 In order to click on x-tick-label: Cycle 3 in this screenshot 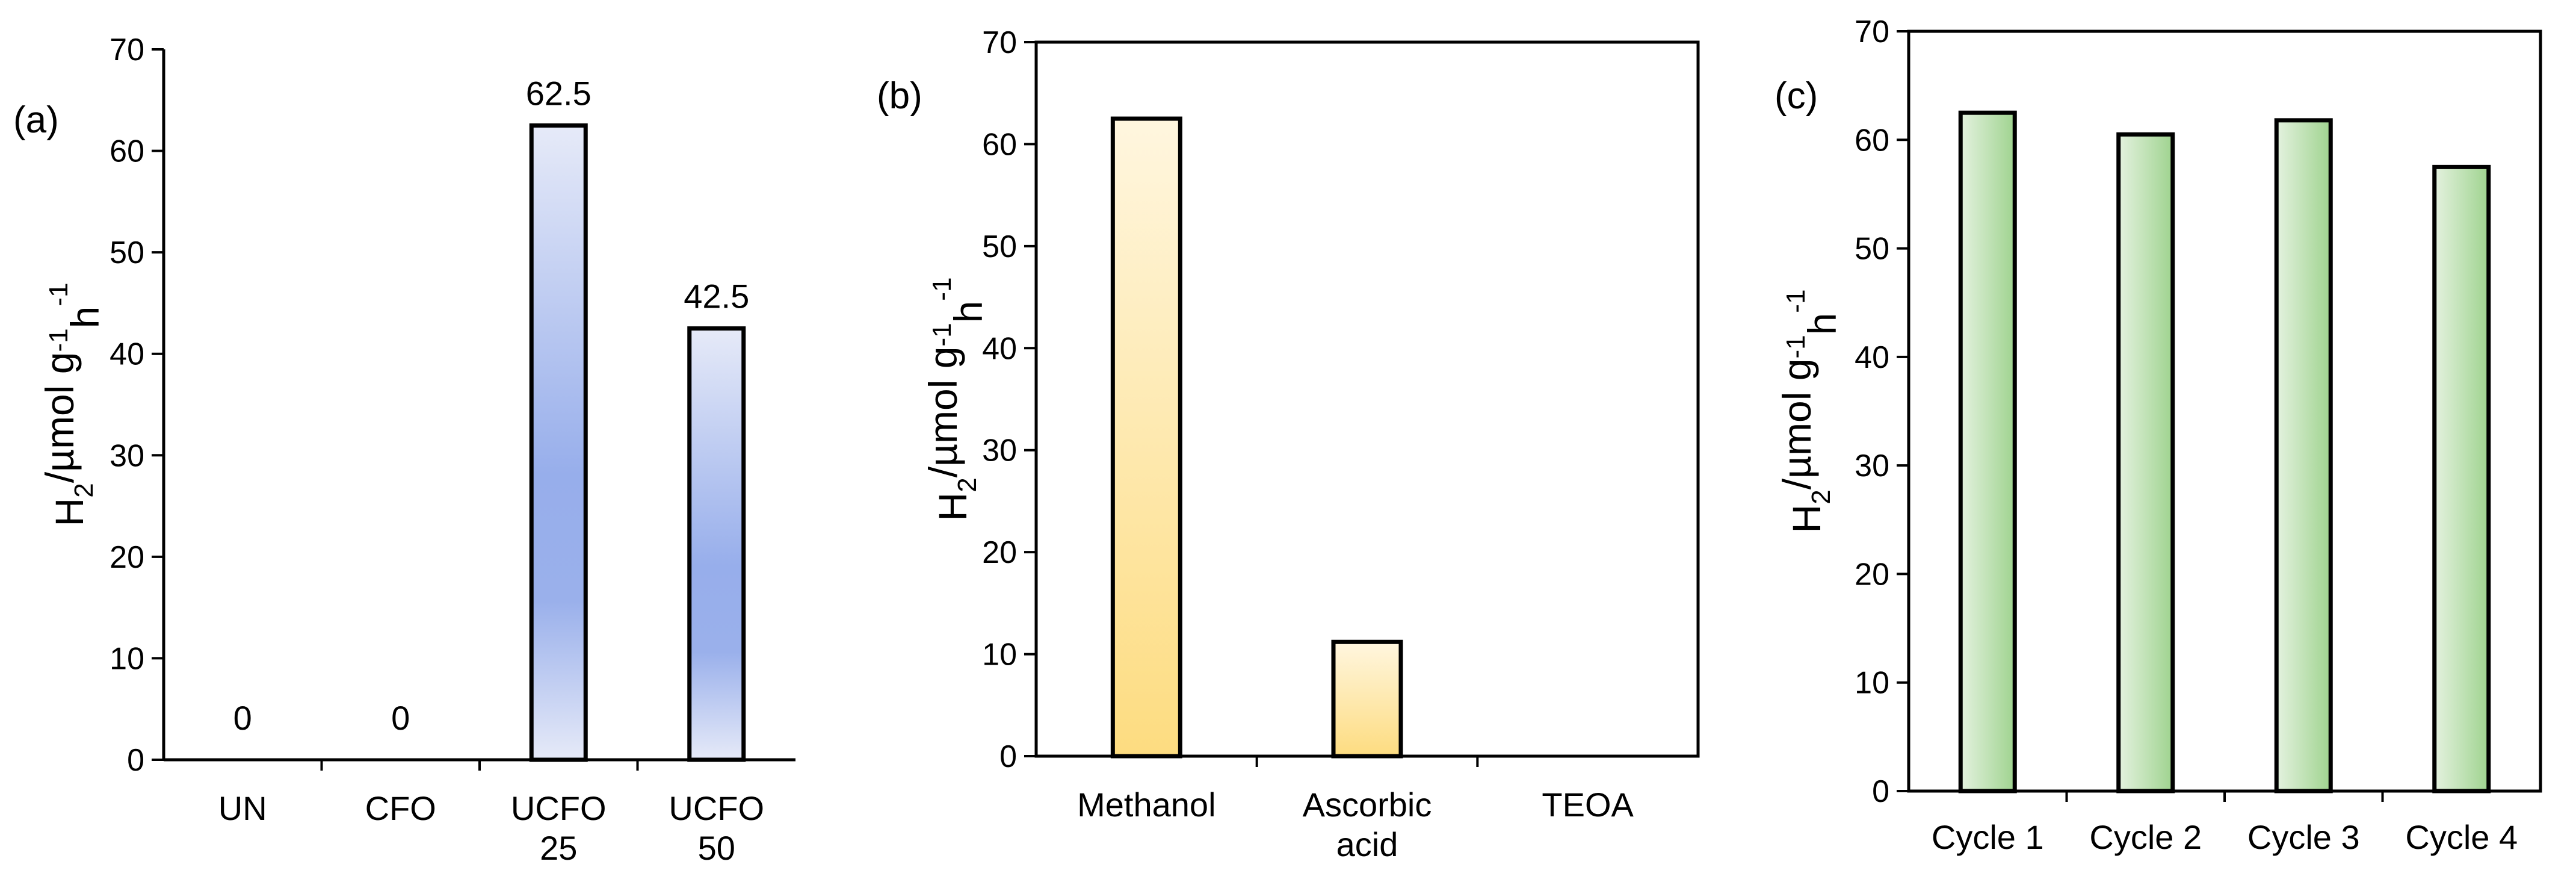, I will do `click(2303, 837)`.